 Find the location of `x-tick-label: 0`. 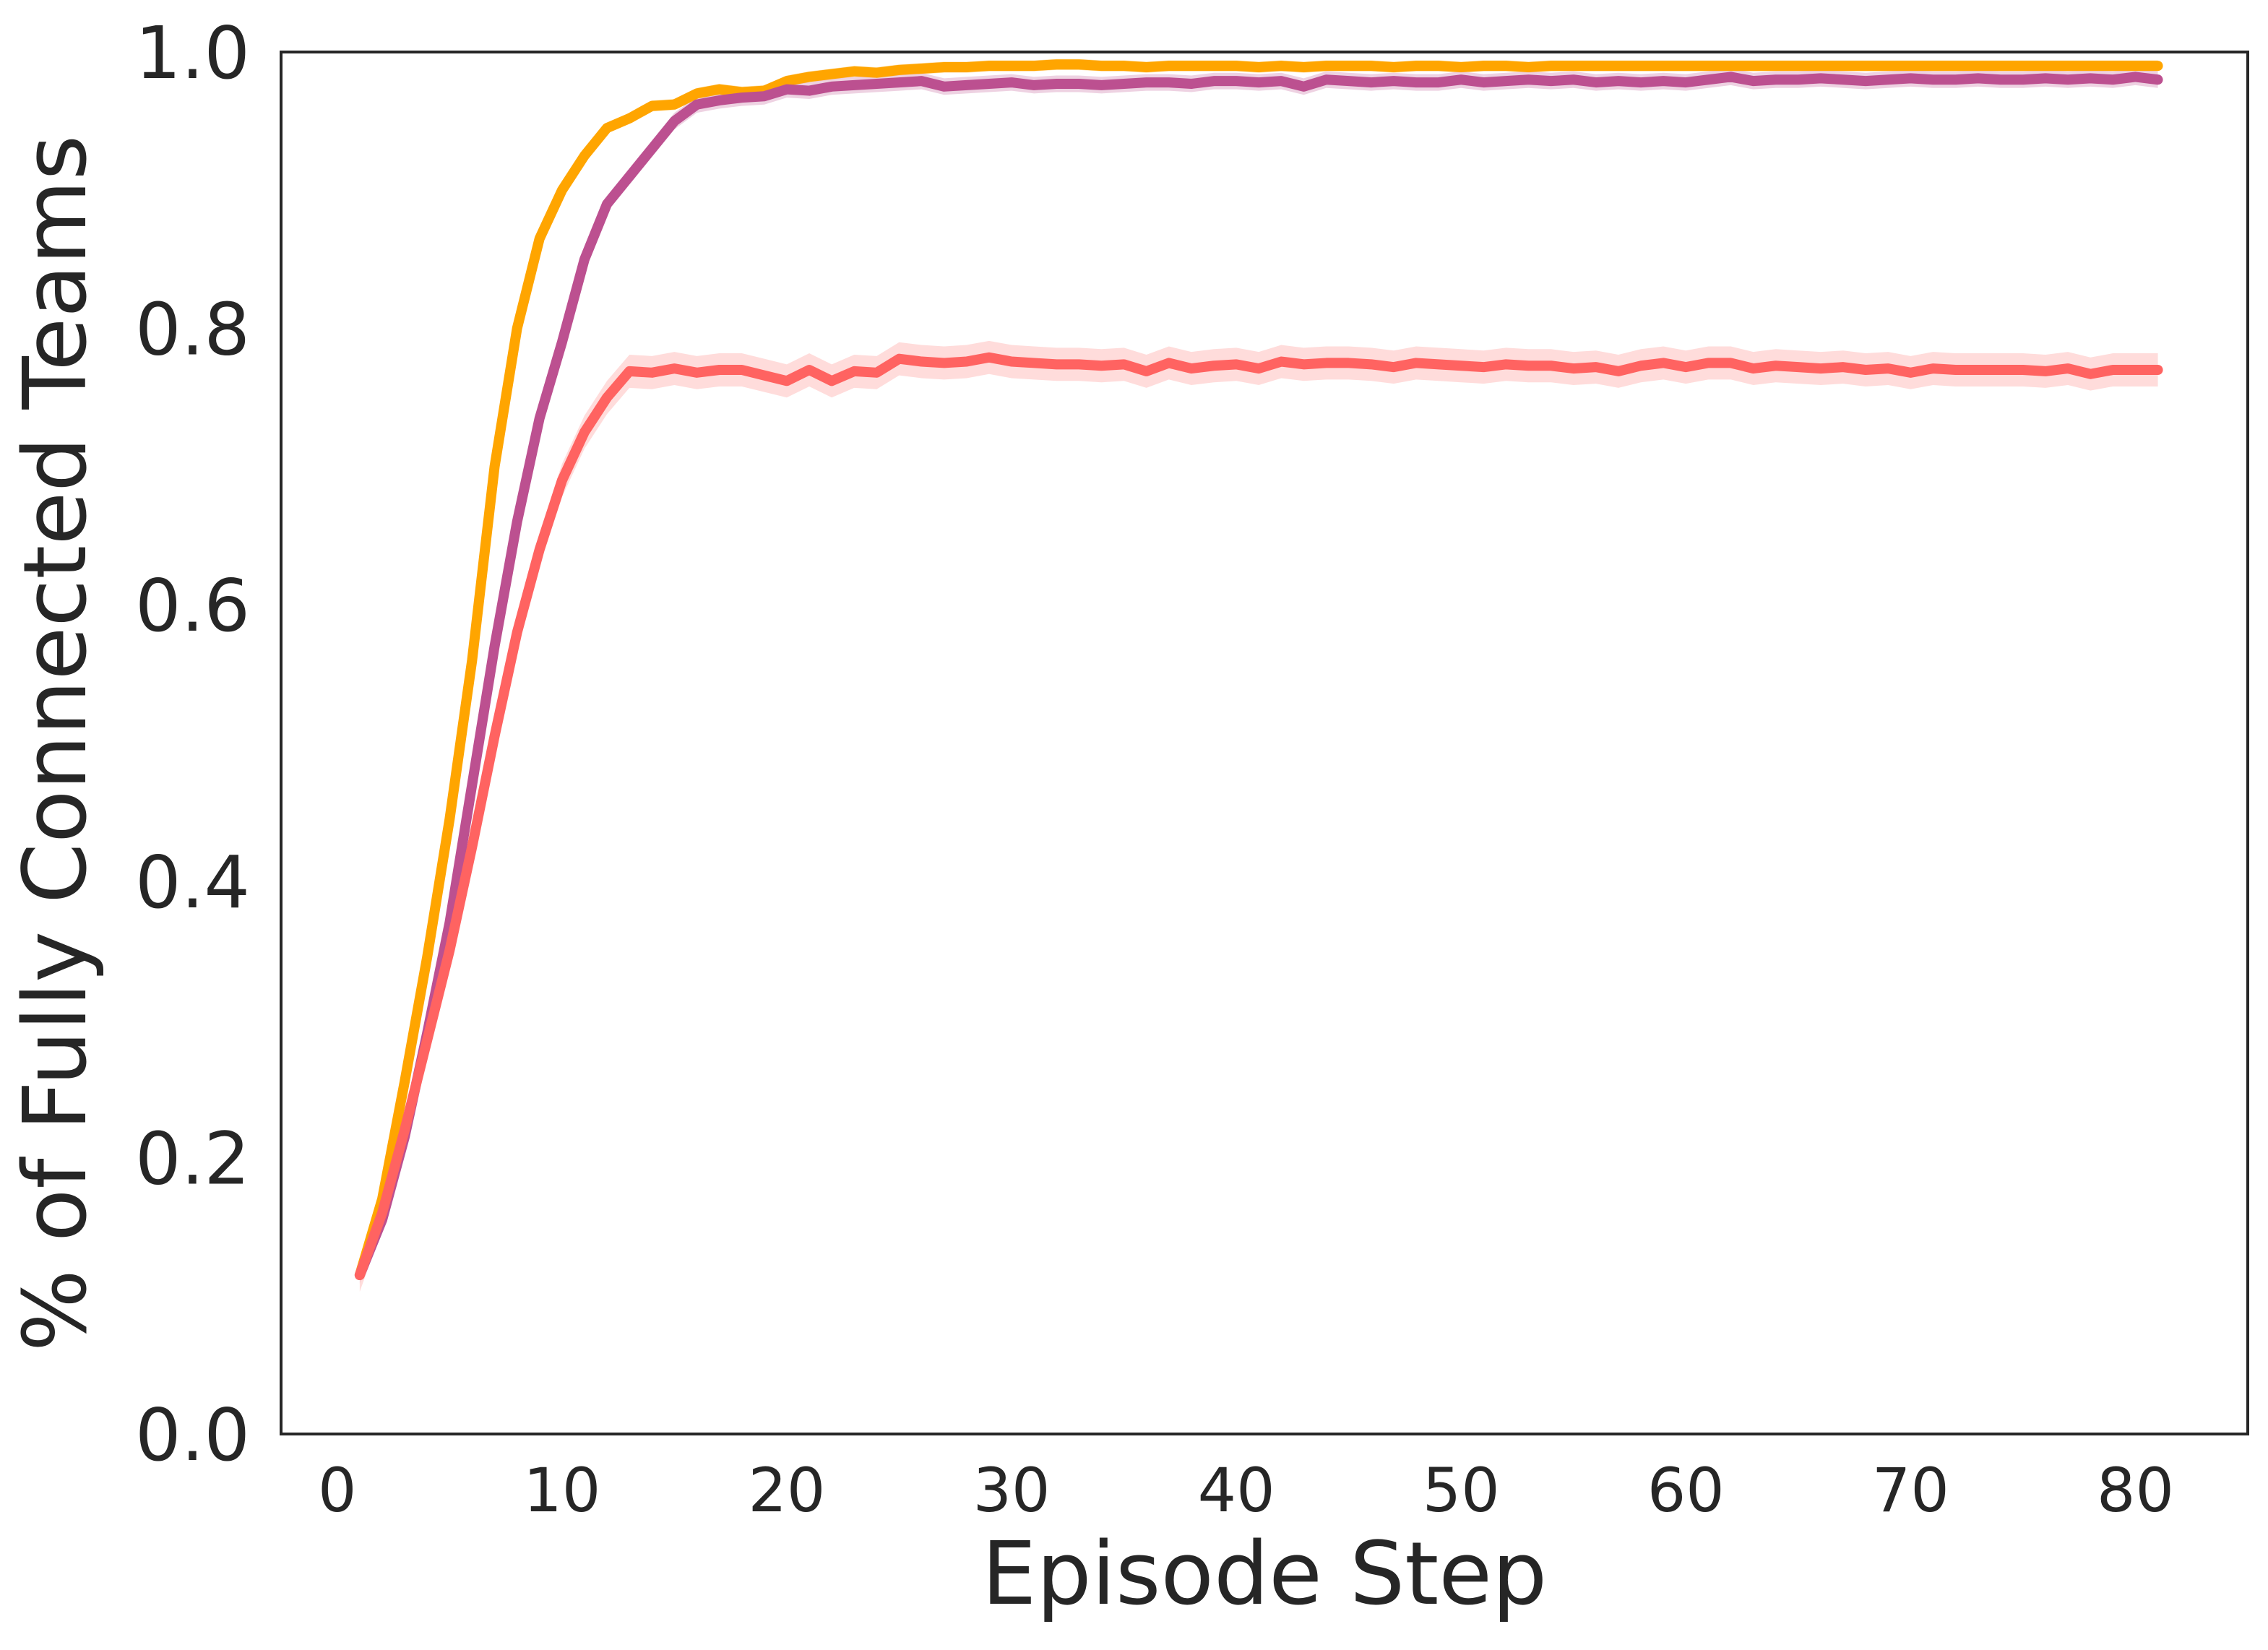

x-tick-label: 0 is located at coordinates (337, 1491).